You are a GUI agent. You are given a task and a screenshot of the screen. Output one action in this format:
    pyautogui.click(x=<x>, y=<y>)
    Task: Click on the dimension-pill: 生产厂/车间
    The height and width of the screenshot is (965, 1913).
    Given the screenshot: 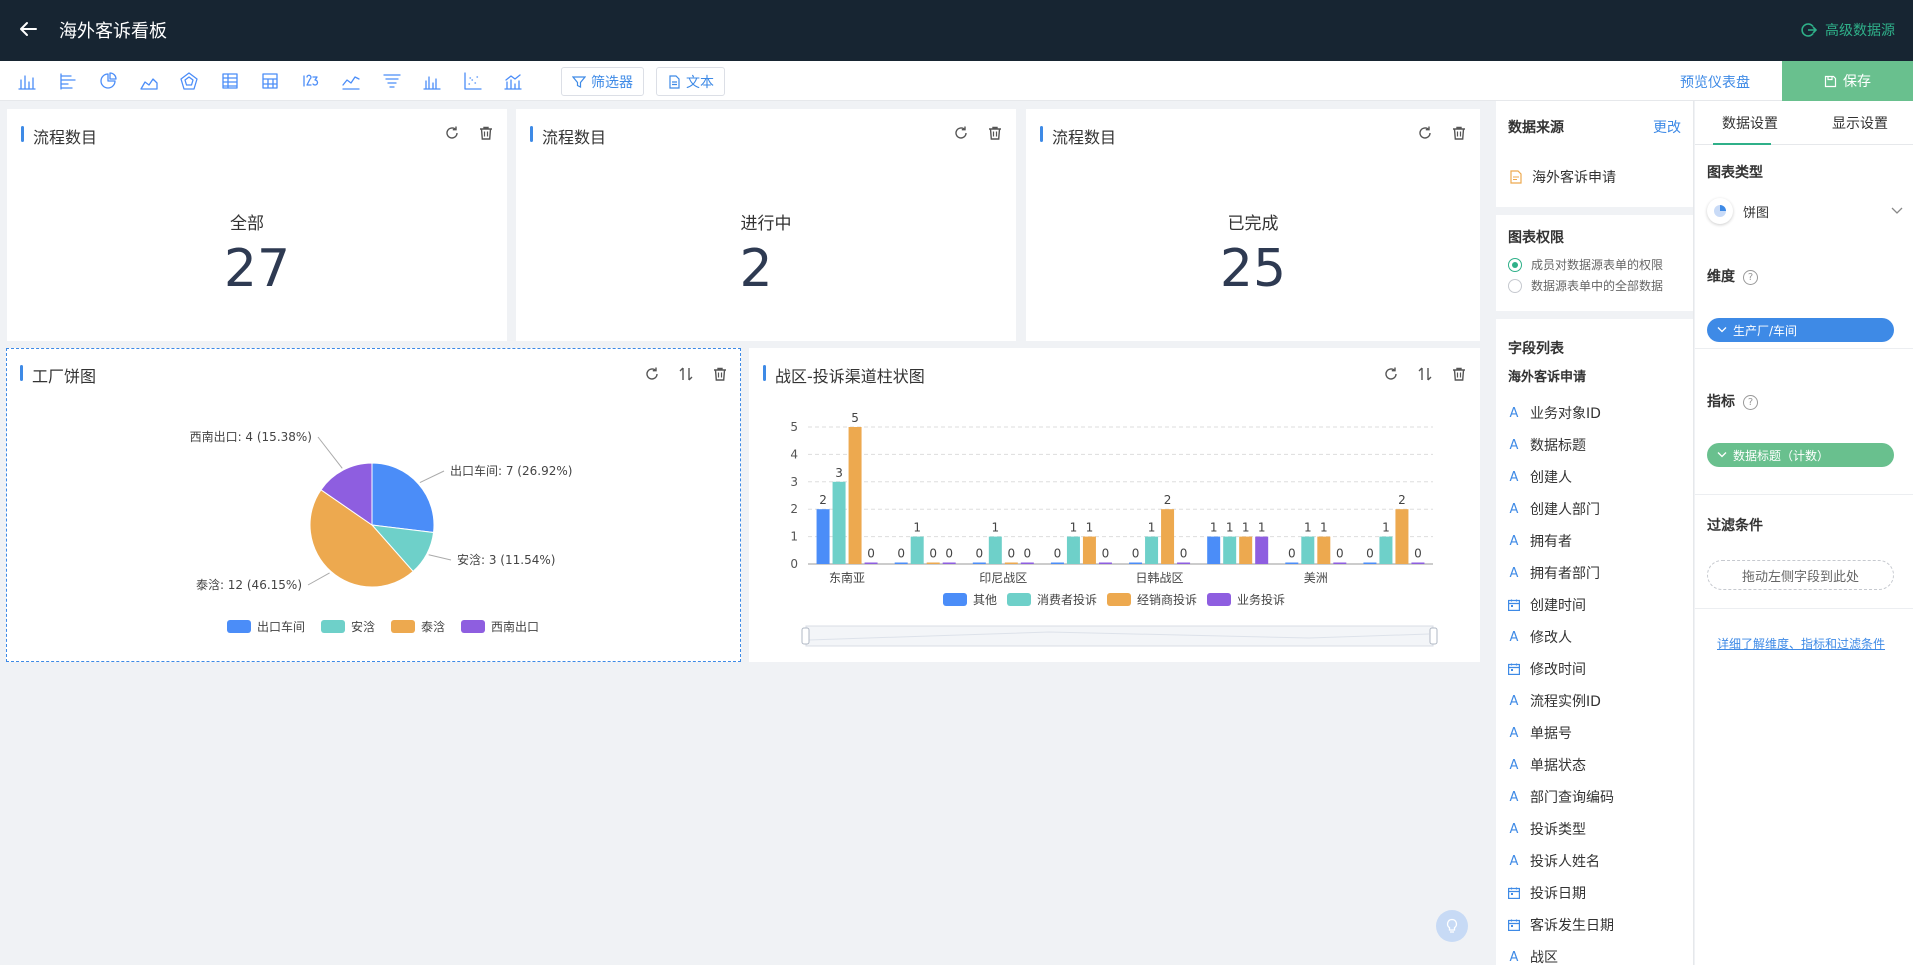 What is the action you would take?
    pyautogui.click(x=1800, y=330)
    